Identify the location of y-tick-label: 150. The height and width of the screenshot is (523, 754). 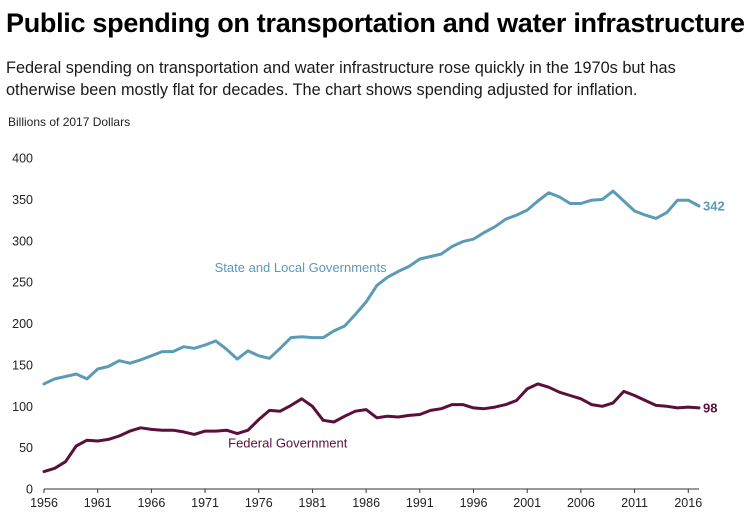
(22, 365).